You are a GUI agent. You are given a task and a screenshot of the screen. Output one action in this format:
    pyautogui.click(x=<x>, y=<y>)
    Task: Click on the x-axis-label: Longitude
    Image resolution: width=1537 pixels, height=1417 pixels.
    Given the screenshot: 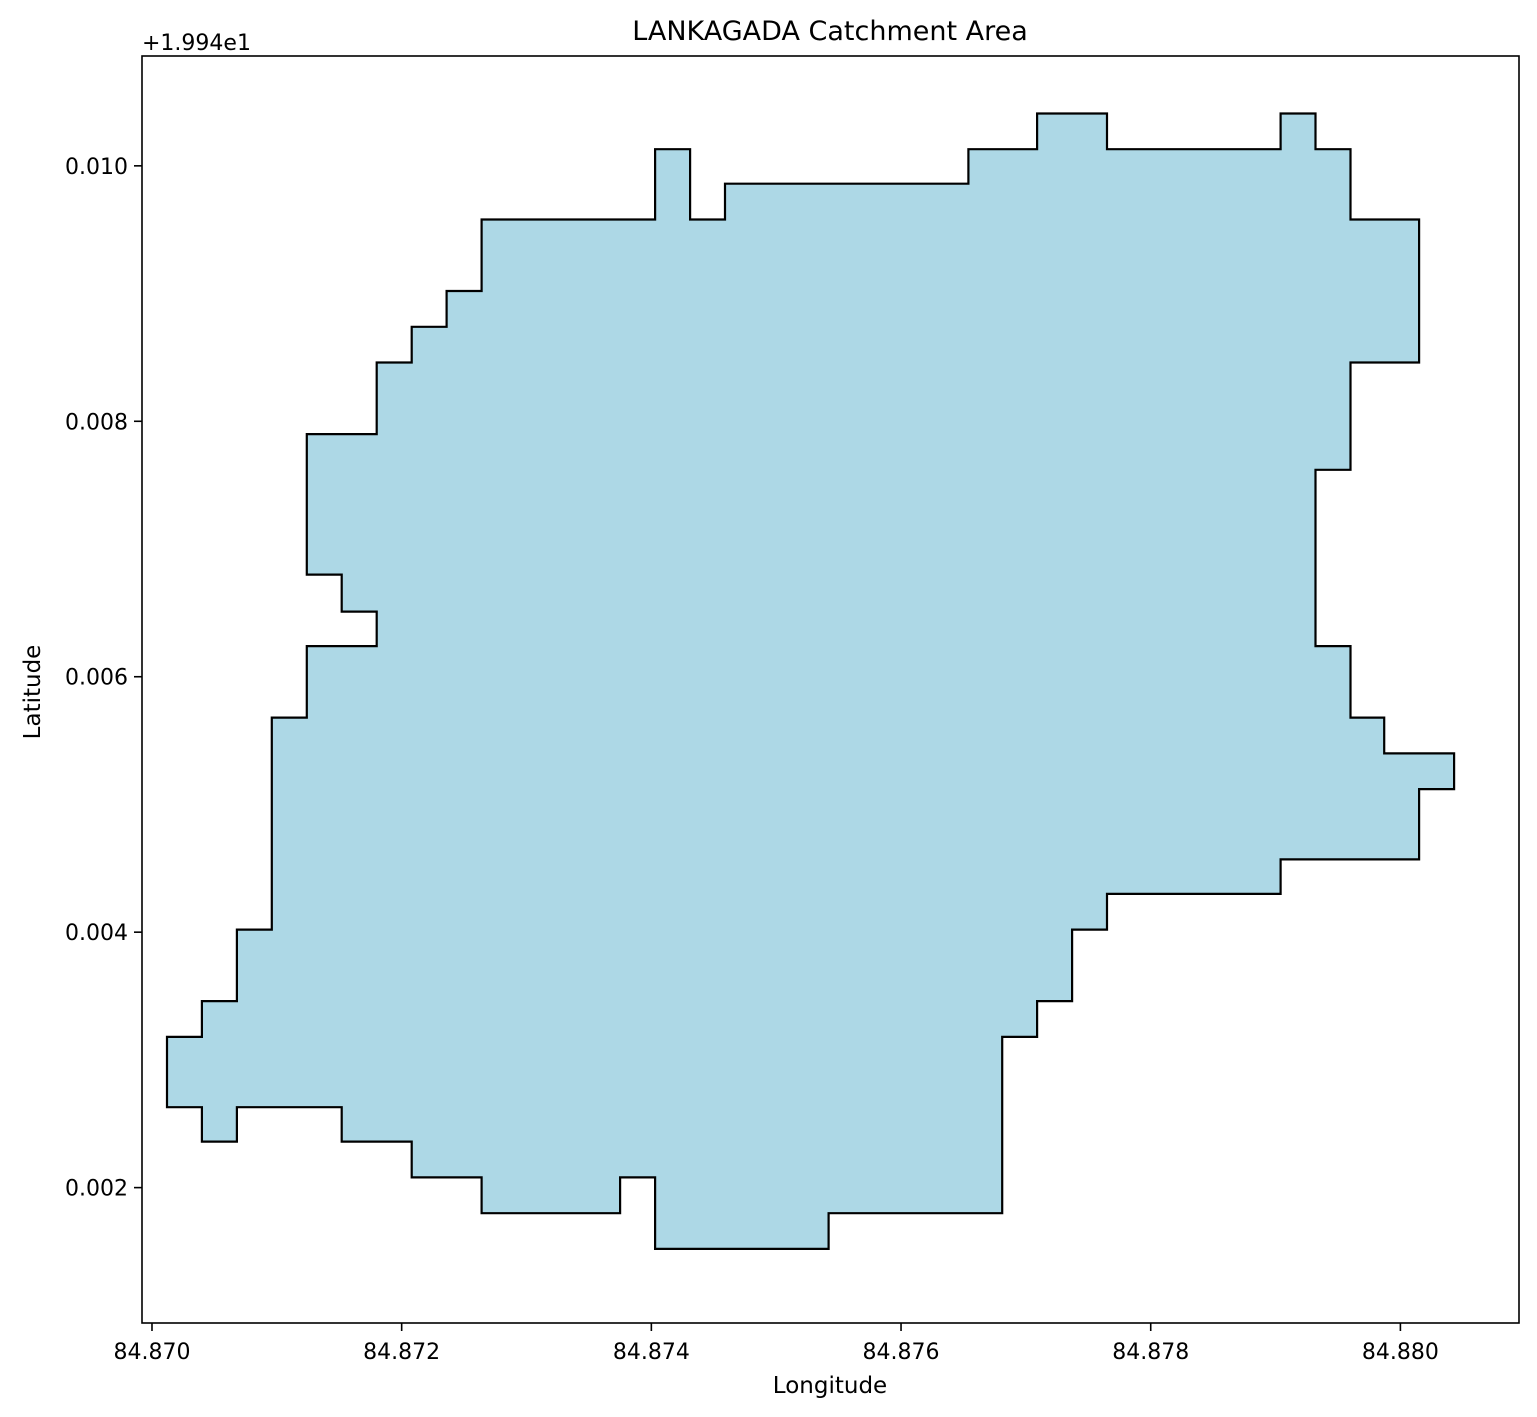 What is the action you would take?
    pyautogui.click(x=830, y=1386)
    